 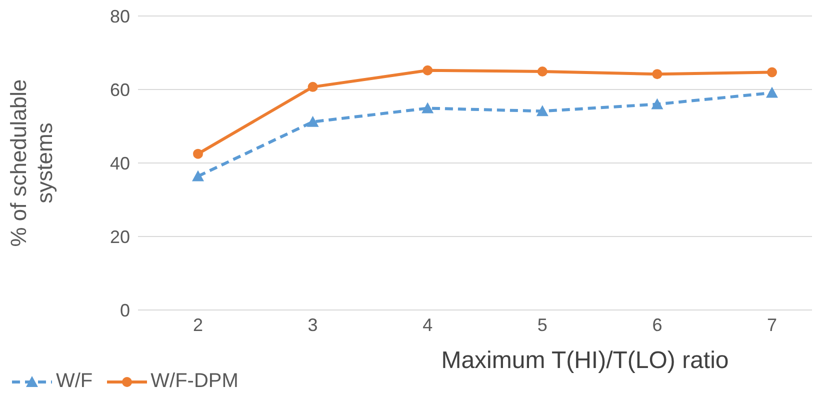 I want to click on x-tick-label: 6, so click(x=657, y=324).